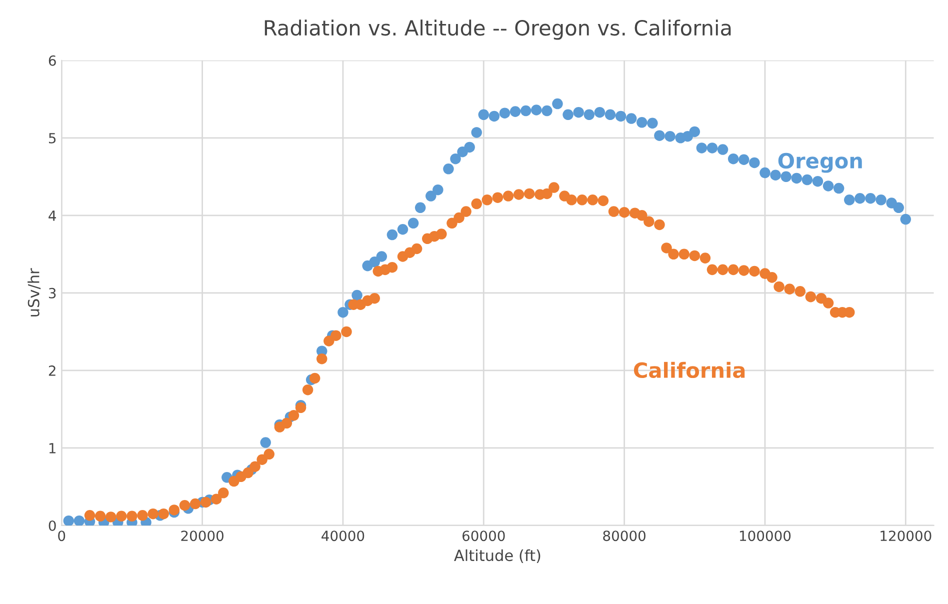 This screenshot has width=948, height=604. I want to click on y-tick-label: 2, so click(52, 370).